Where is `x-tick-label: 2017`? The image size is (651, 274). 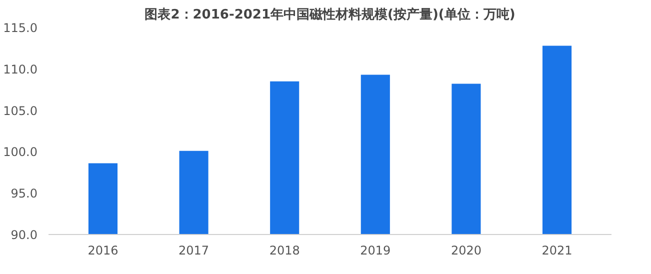 x-tick-label: 2017 is located at coordinates (194, 251).